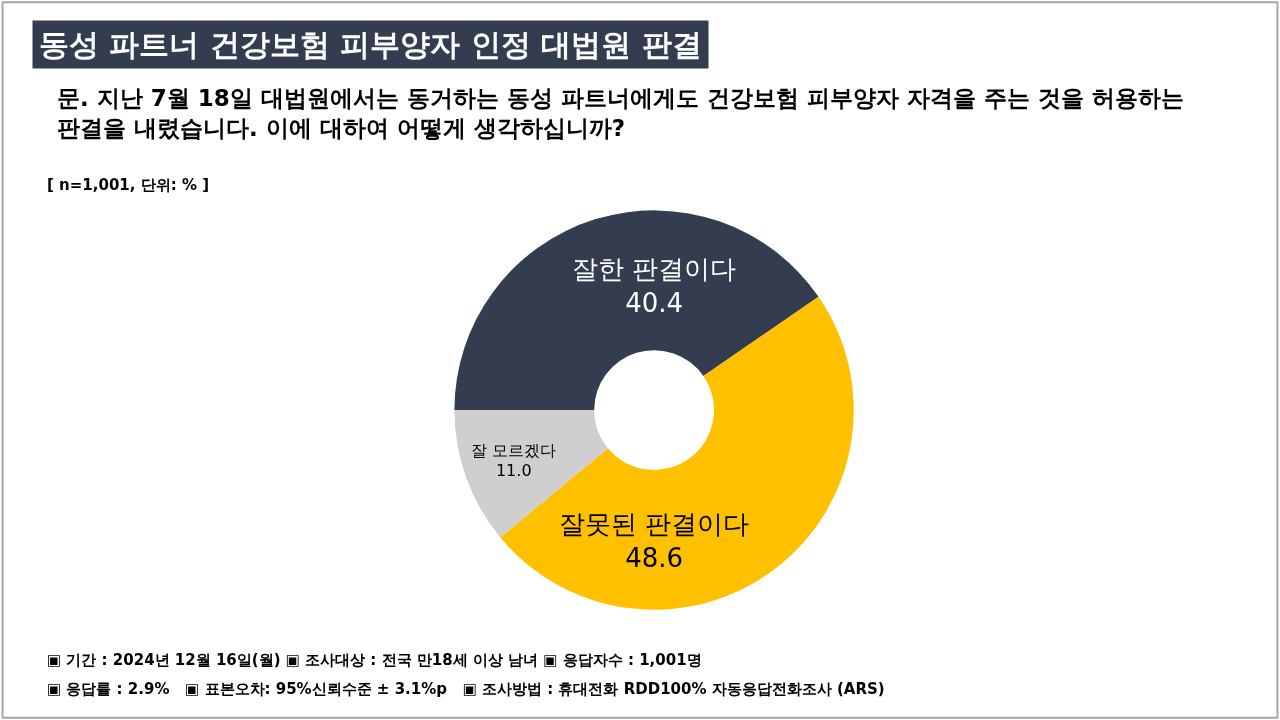  Describe the element at coordinates (514, 450) in the screenshot. I see `slice-label: 잘 모르겠다` at that location.